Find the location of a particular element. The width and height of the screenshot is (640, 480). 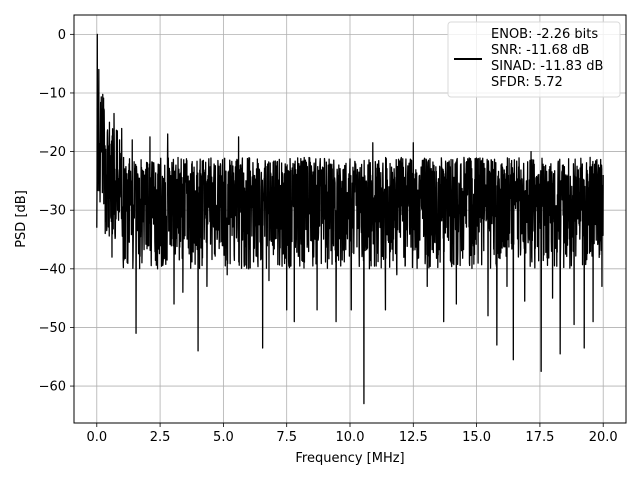

x-tick-label: 15.0 is located at coordinates (476, 437).